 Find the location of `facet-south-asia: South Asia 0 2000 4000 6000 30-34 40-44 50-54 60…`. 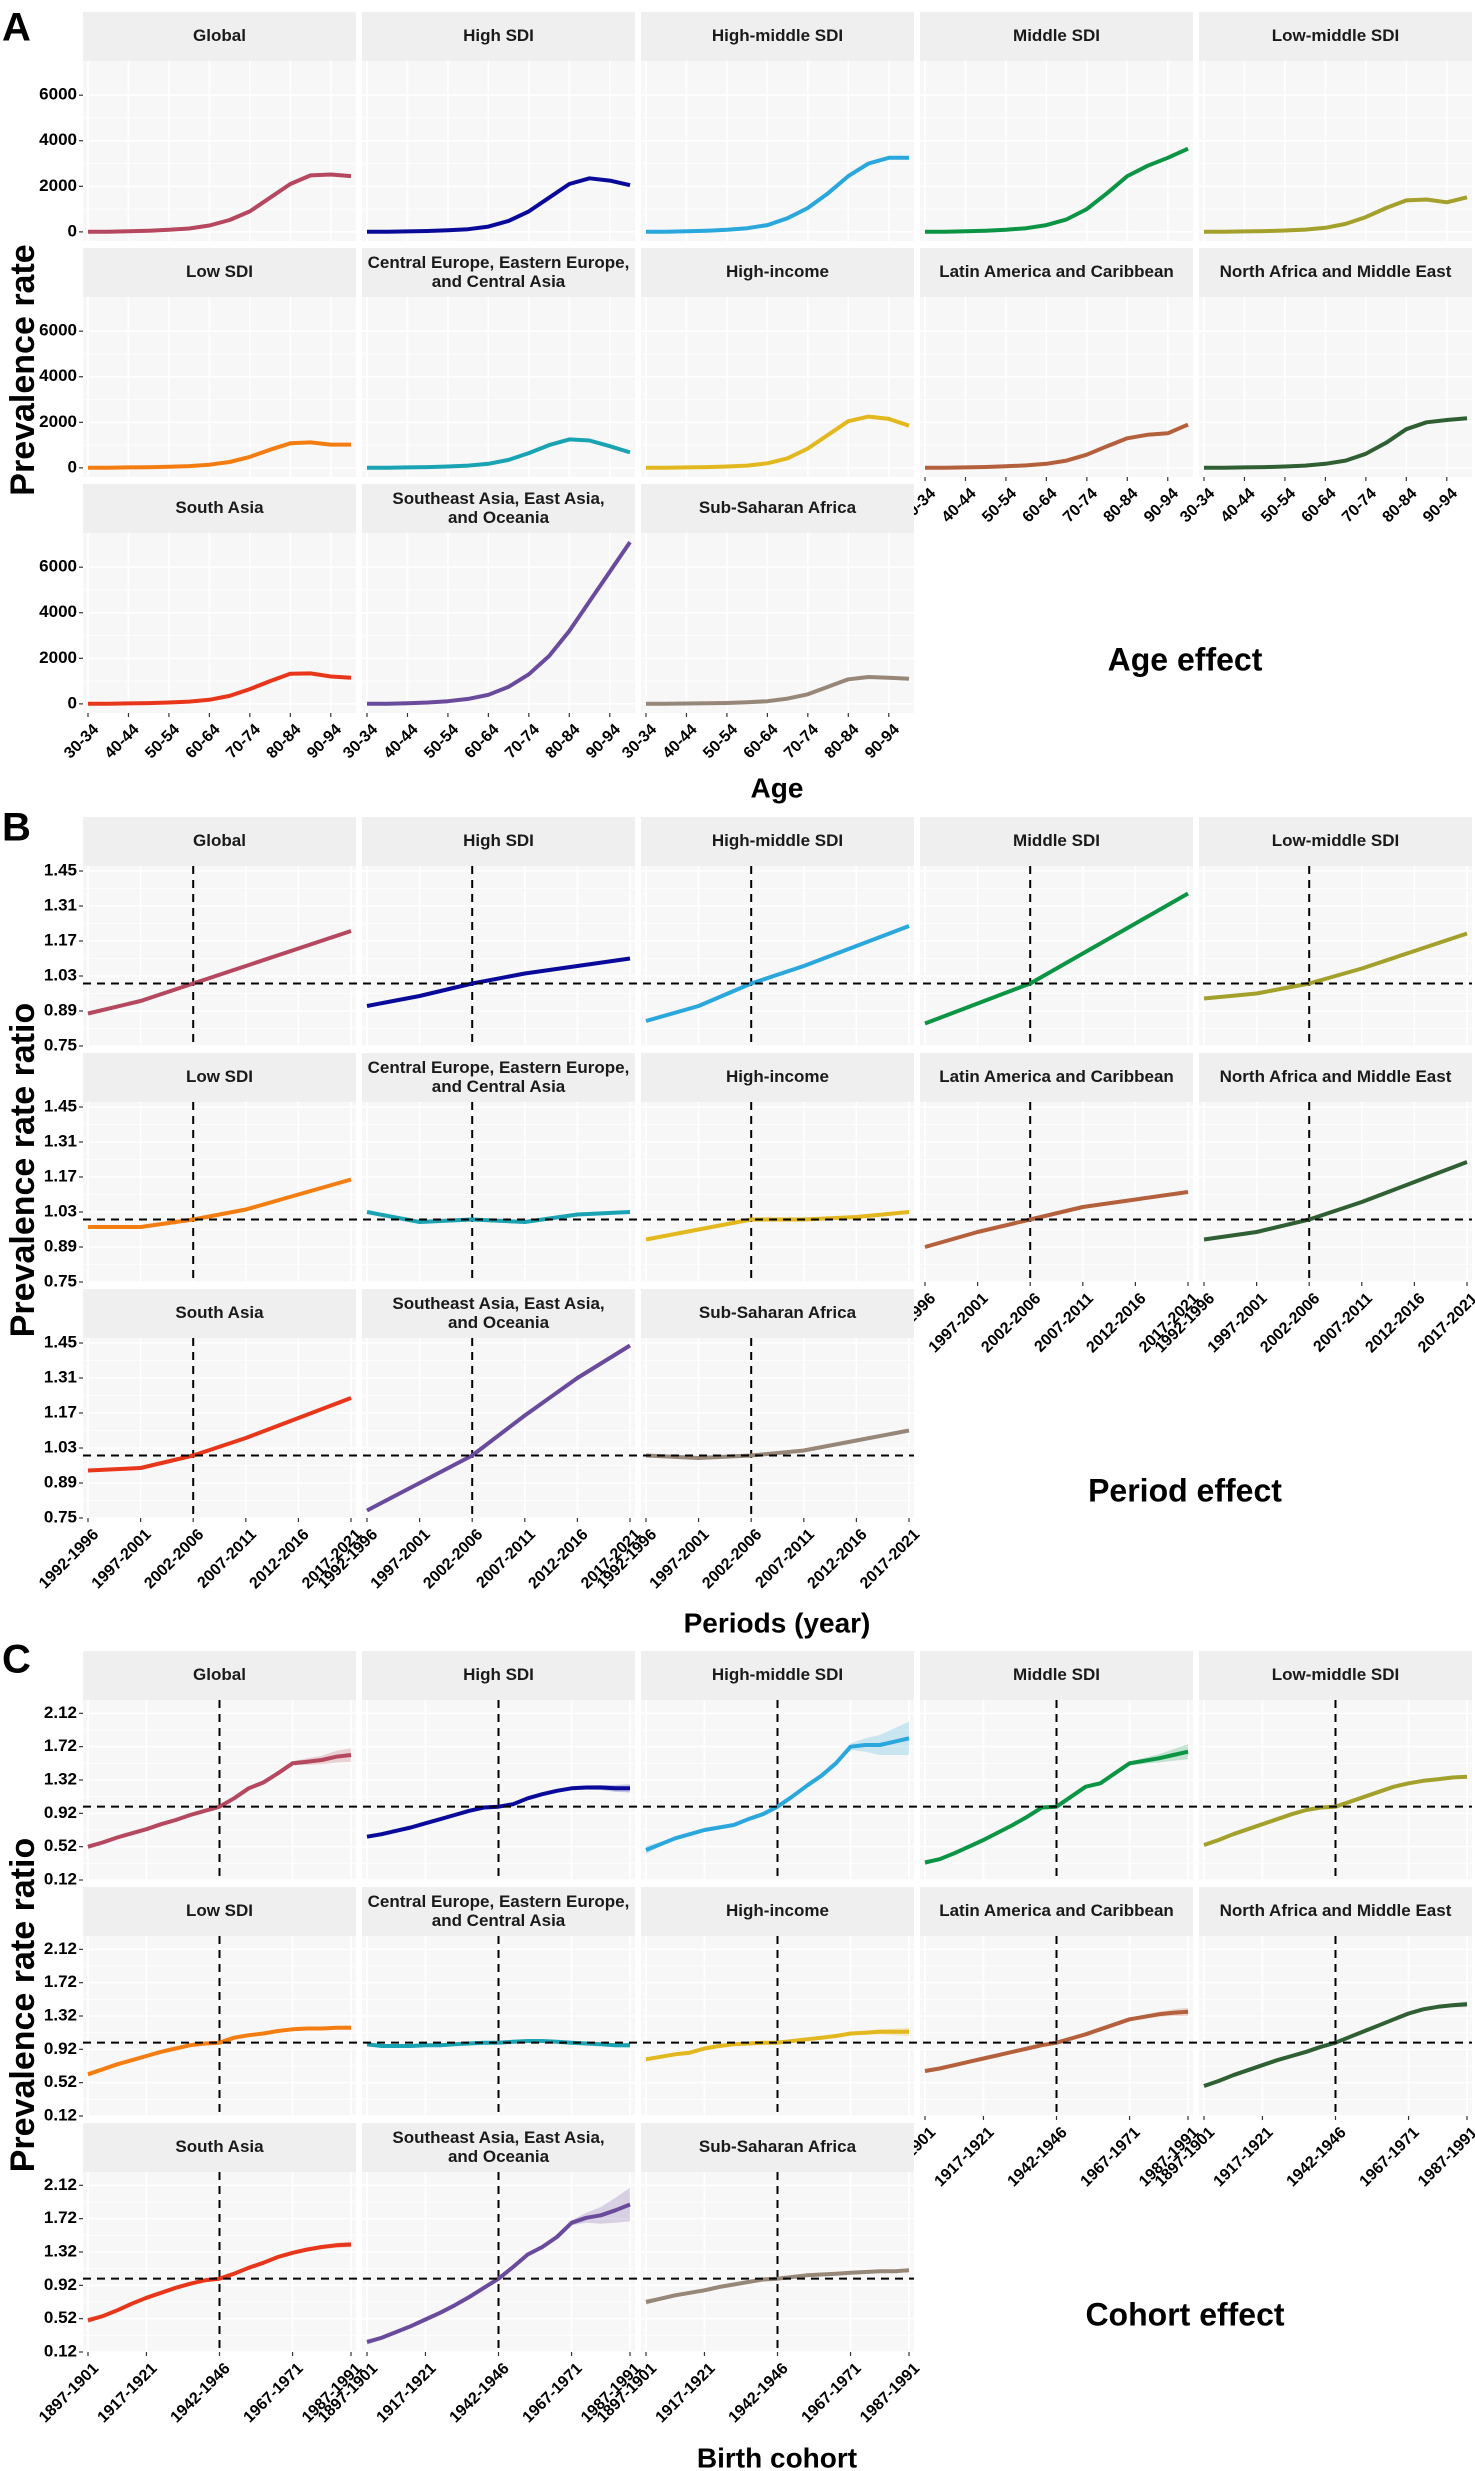

facet-south-asia: South Asia 0 2000 4000 6000 30-34 40-44 50-54 60… is located at coordinates (197, 623).